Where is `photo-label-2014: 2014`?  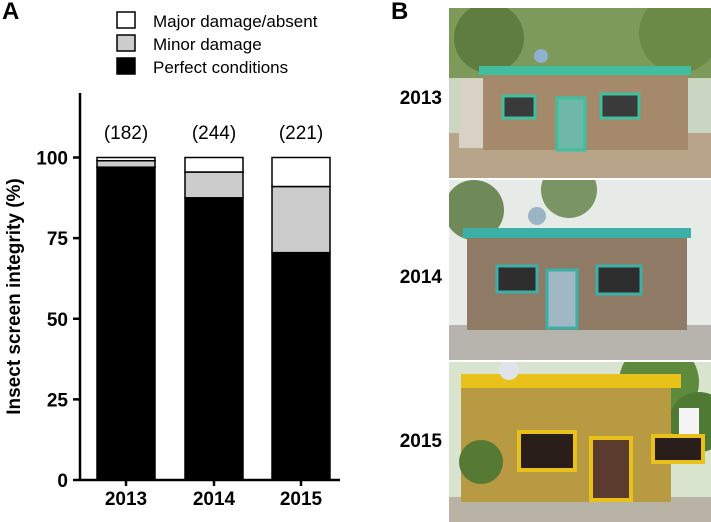 photo-label-2014: 2014 is located at coordinates (420, 277).